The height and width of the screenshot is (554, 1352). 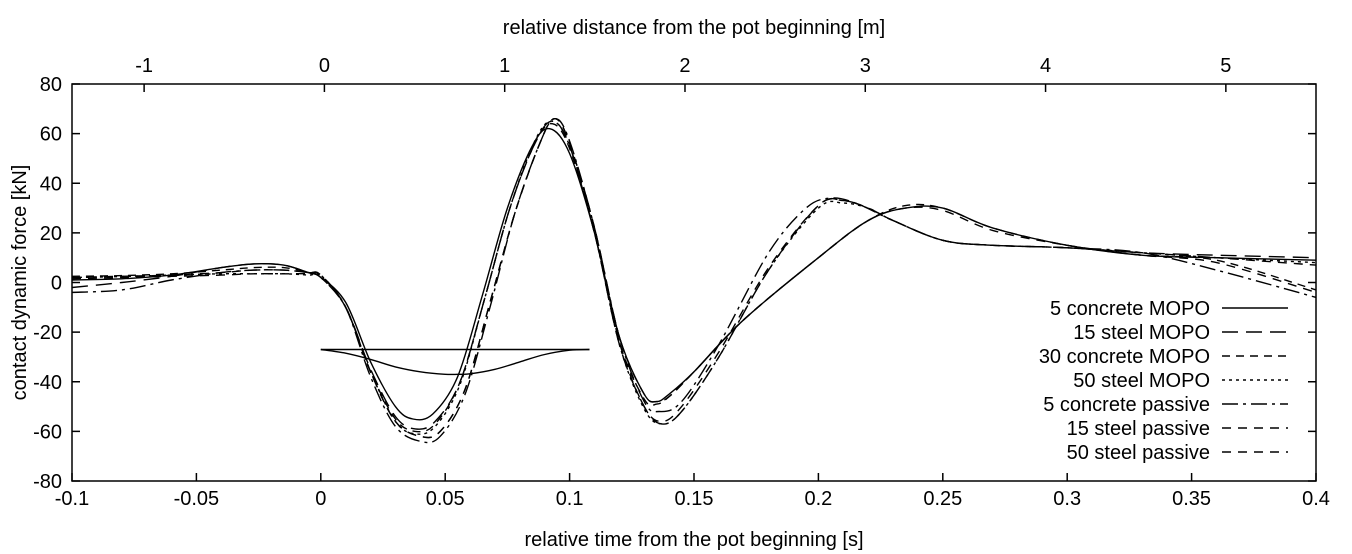 What do you see at coordinates (818, 499) in the screenshot?
I see `x-tick-label: 0.2` at bounding box center [818, 499].